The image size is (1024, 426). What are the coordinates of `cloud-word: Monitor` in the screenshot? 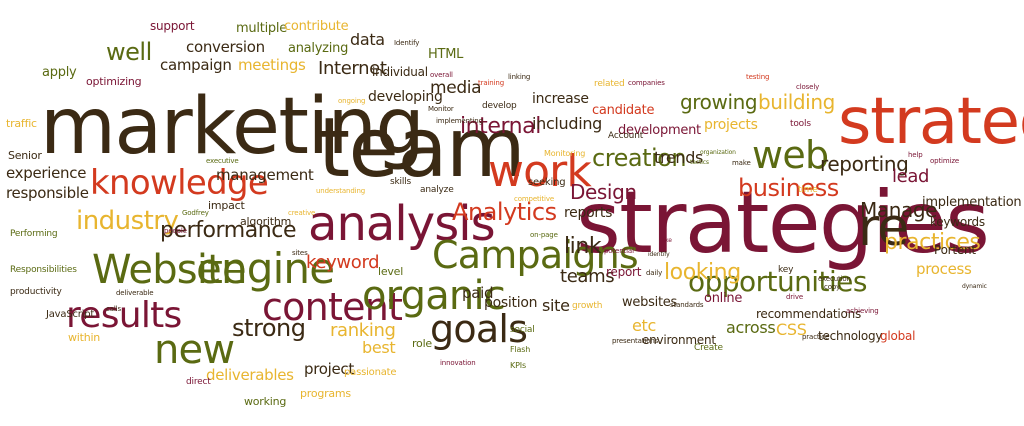 It's located at (441, 109).